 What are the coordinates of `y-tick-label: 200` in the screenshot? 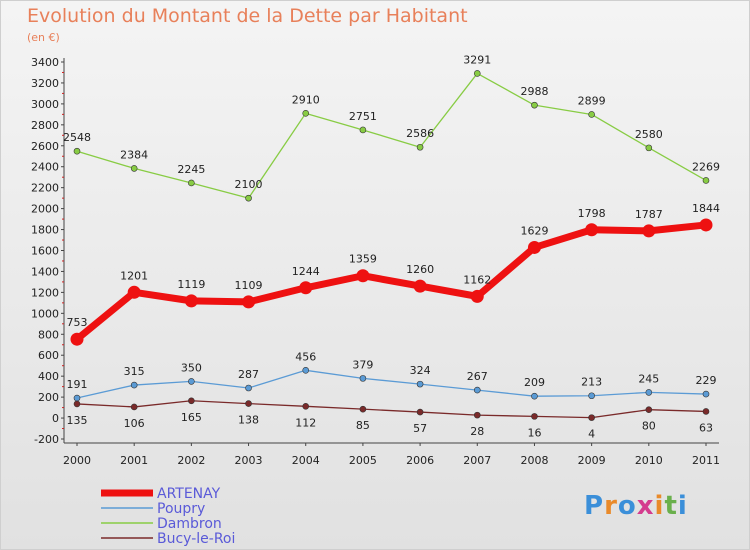 It's located at (48, 397).